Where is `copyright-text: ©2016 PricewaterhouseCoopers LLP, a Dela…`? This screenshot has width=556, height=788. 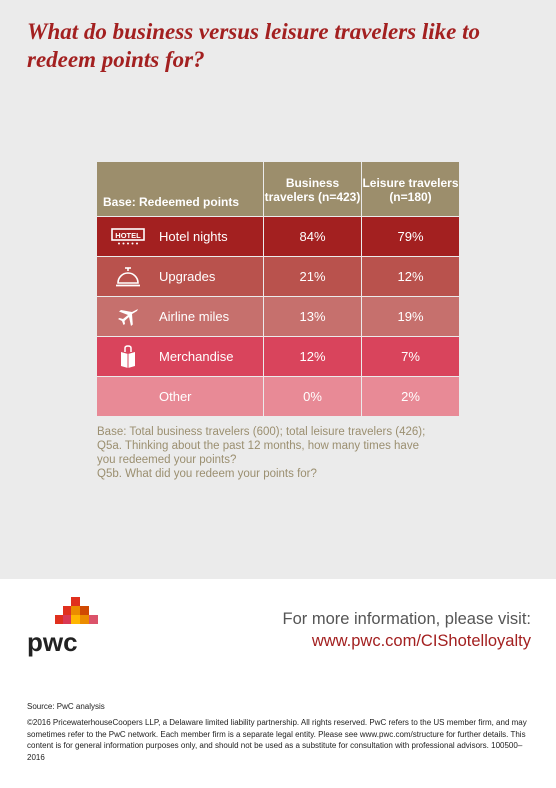 copyright-text: ©2016 PricewaterhouseCoopers LLP, a Dela… is located at coordinates (277, 740).